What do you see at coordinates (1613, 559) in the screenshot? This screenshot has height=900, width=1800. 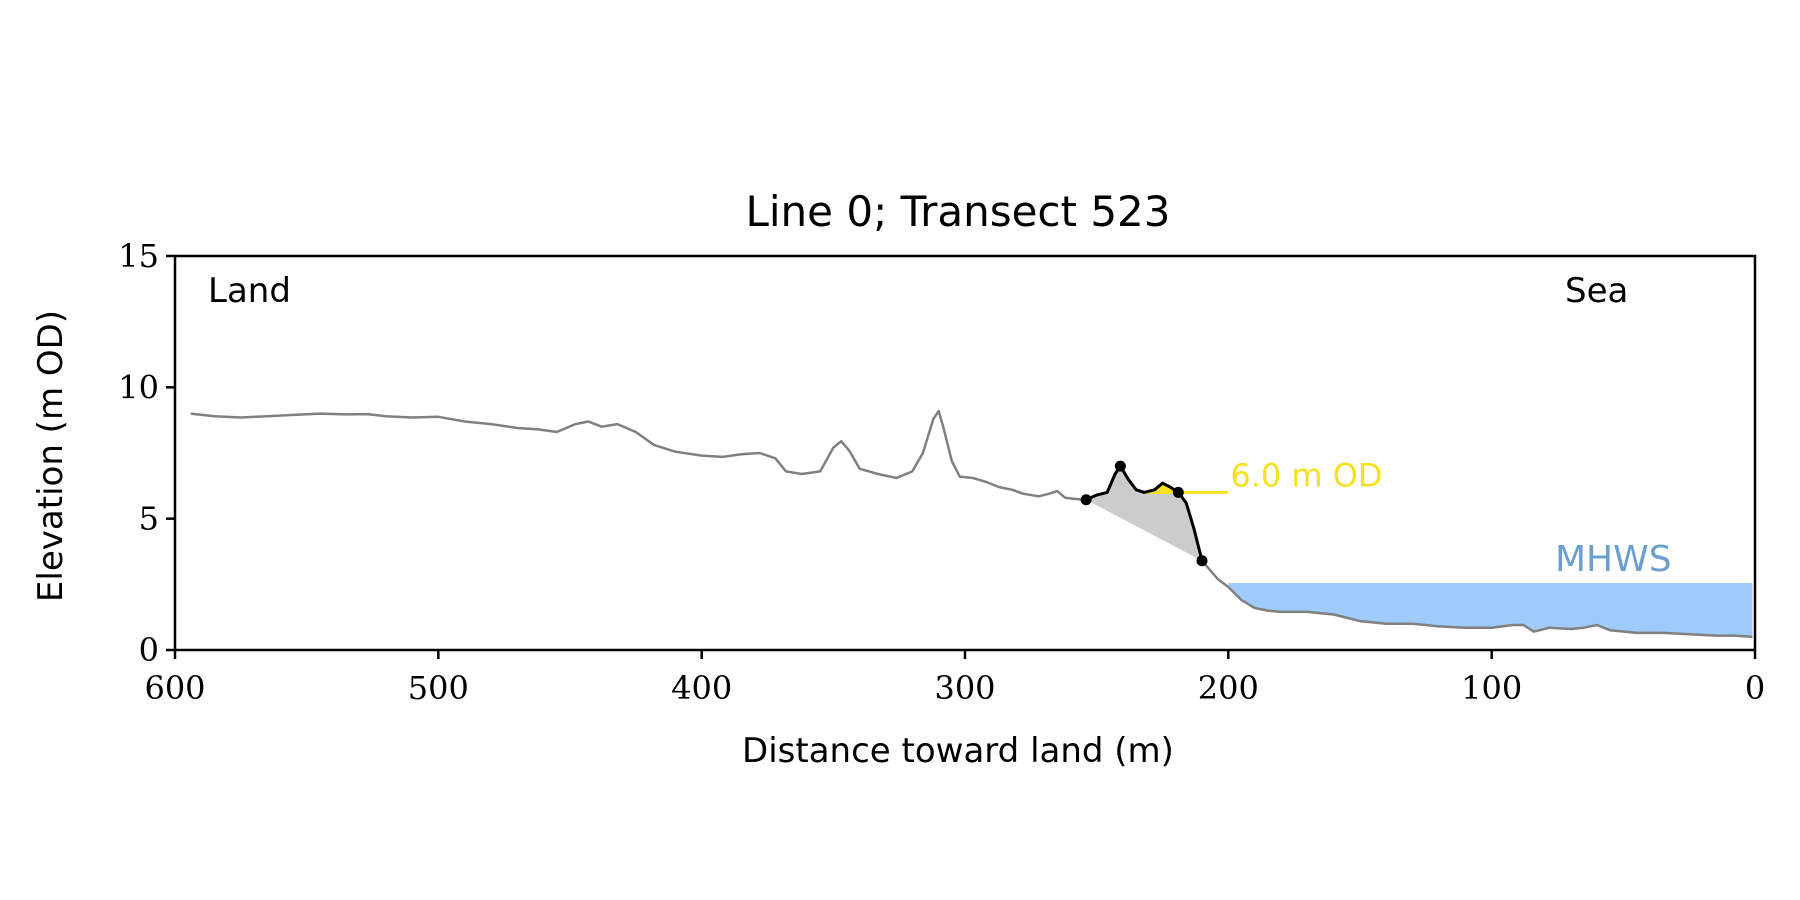 I see `mhws-label: MHWS` at bounding box center [1613, 559].